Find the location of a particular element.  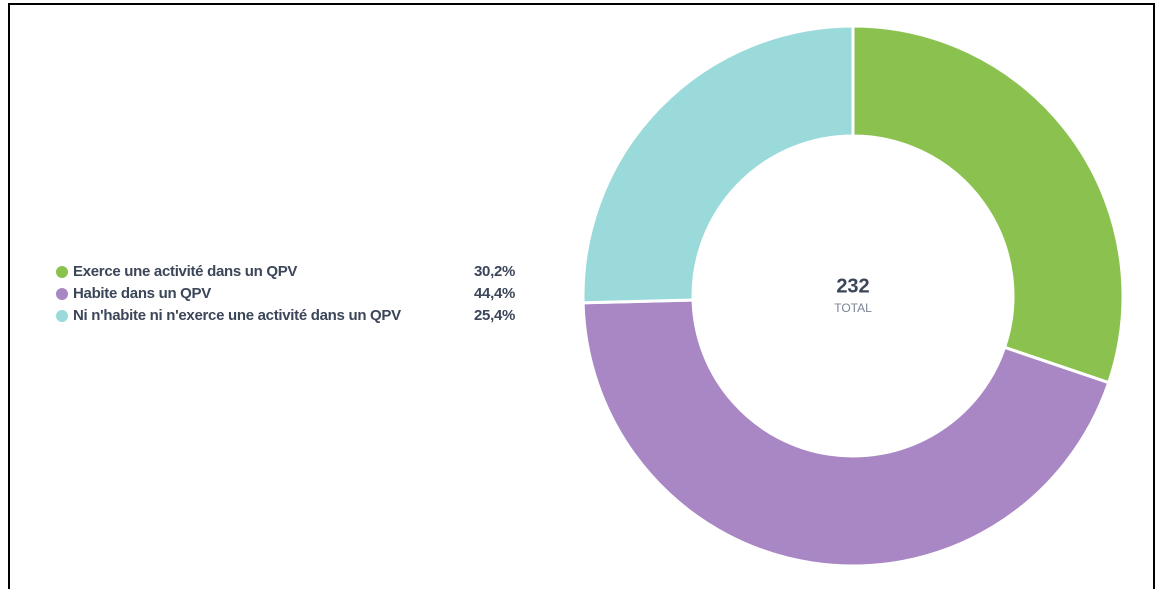

legend-value: 44,4% is located at coordinates (494, 293).